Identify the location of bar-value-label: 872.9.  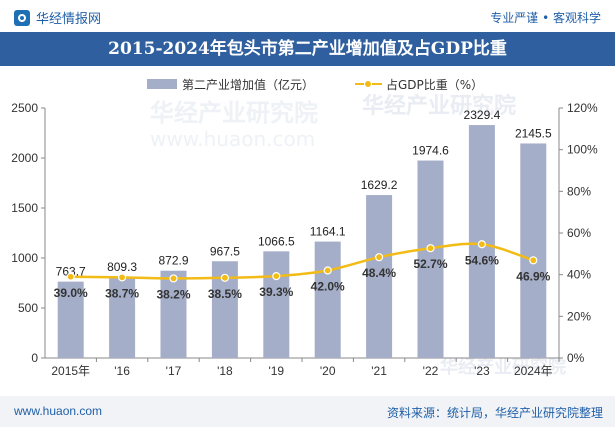
(173, 261).